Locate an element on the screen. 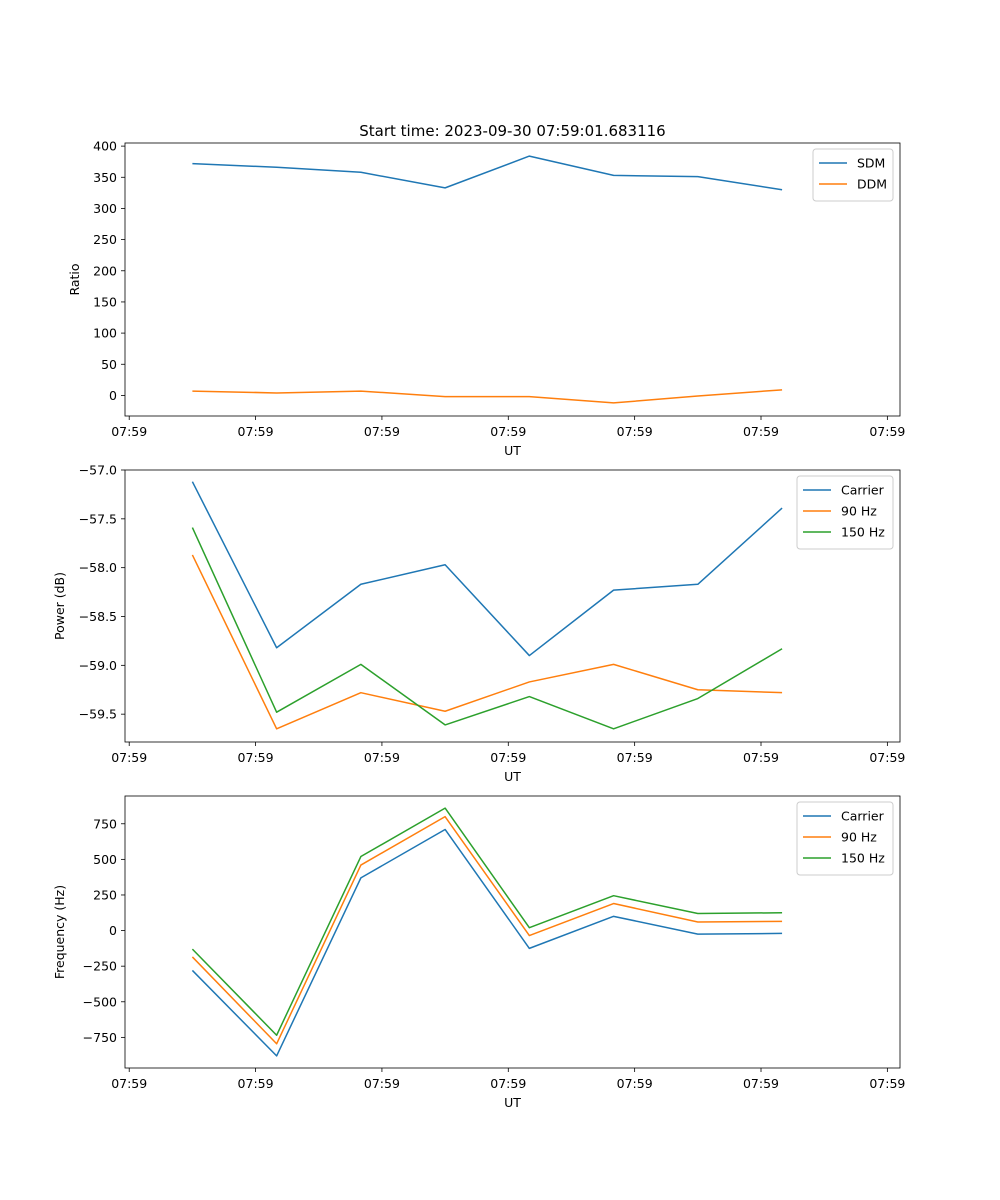 The width and height of the screenshot is (1000, 1200). y-tick-label: −250 is located at coordinates (100, 966).